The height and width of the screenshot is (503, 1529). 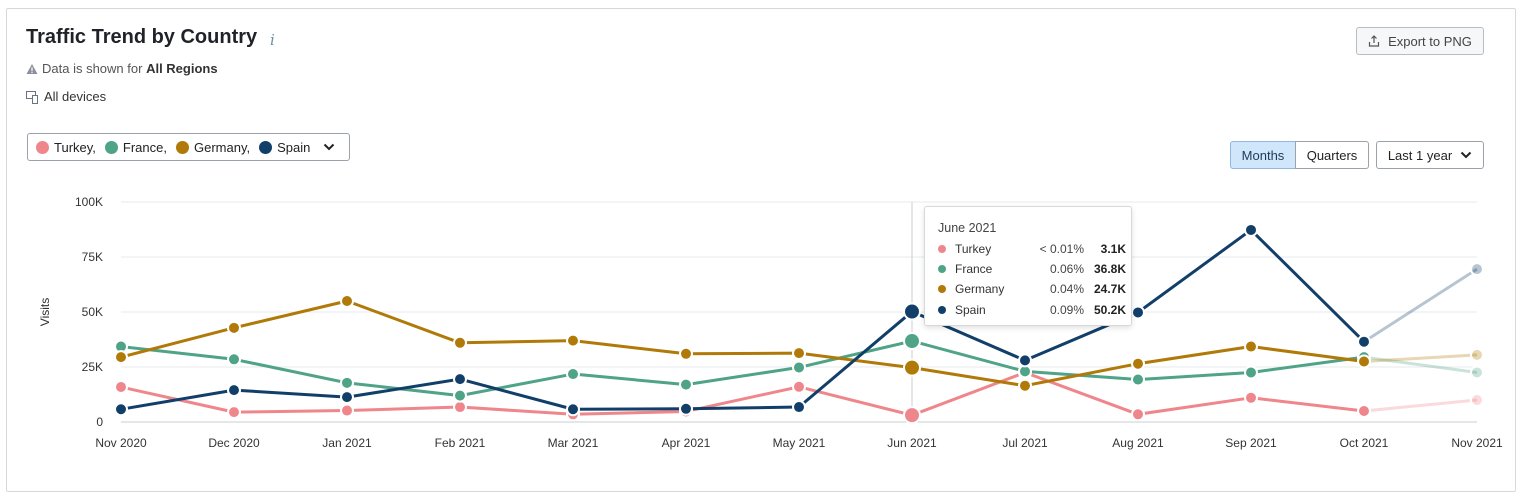 I want to click on country-chip-label: Spain, so click(x=294, y=147).